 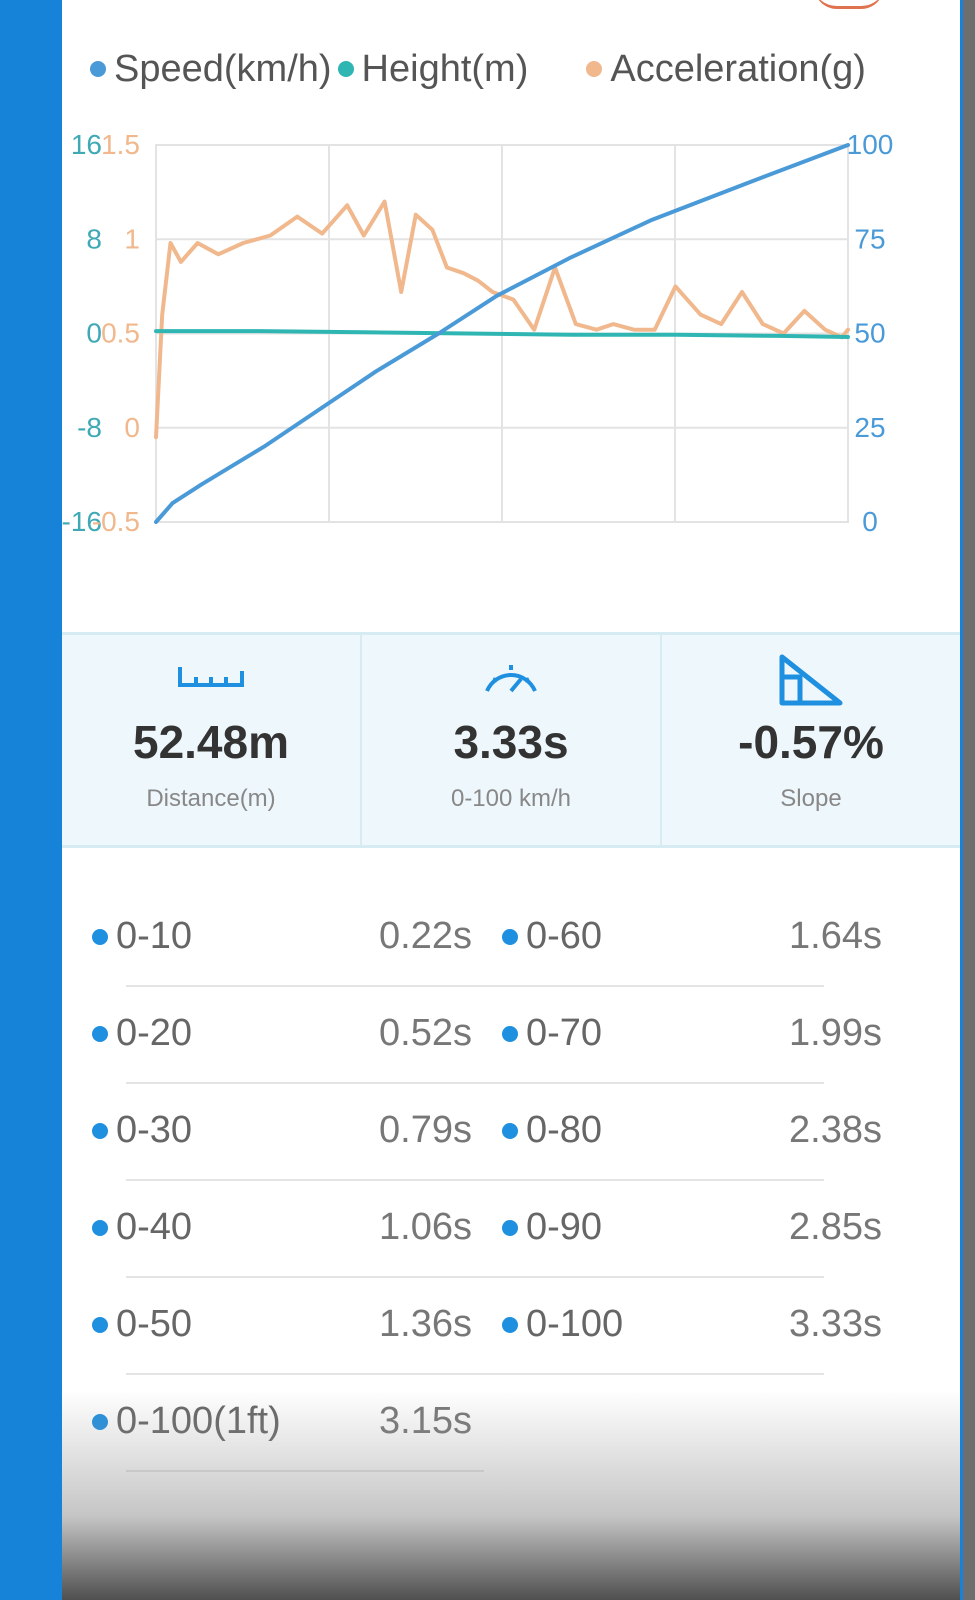 I want to click on legend-label-height: Height(m), so click(x=445, y=68).